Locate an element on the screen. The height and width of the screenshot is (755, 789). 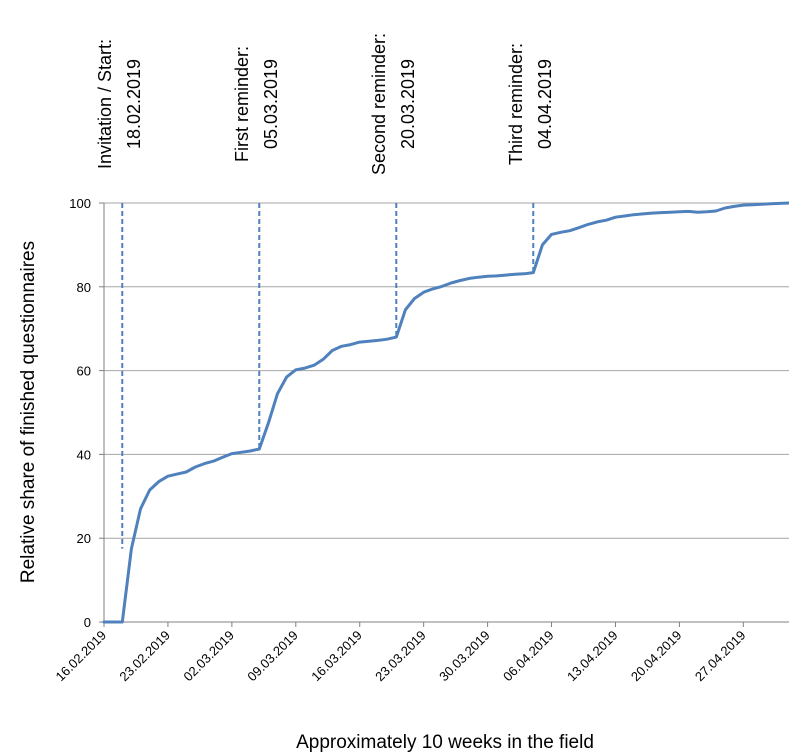
x-axis-label: Approximately 10 weeks in the field is located at coordinates (445, 742).